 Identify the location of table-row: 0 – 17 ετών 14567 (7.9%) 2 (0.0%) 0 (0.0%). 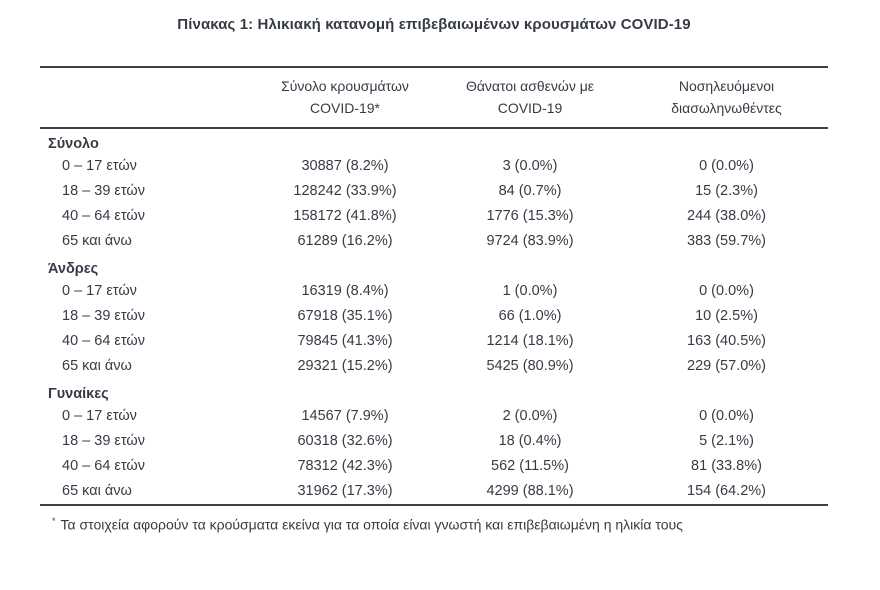
(434, 416).